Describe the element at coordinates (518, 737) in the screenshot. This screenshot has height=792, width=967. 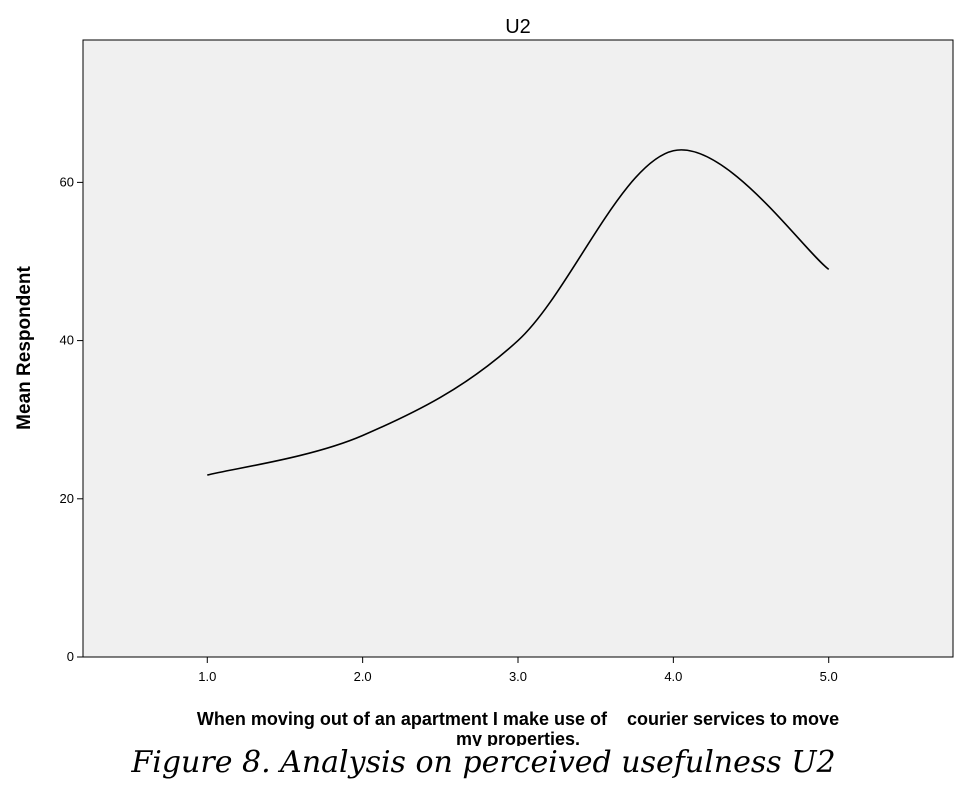
I see `x-axis-label-line-2: my properties.` at that location.